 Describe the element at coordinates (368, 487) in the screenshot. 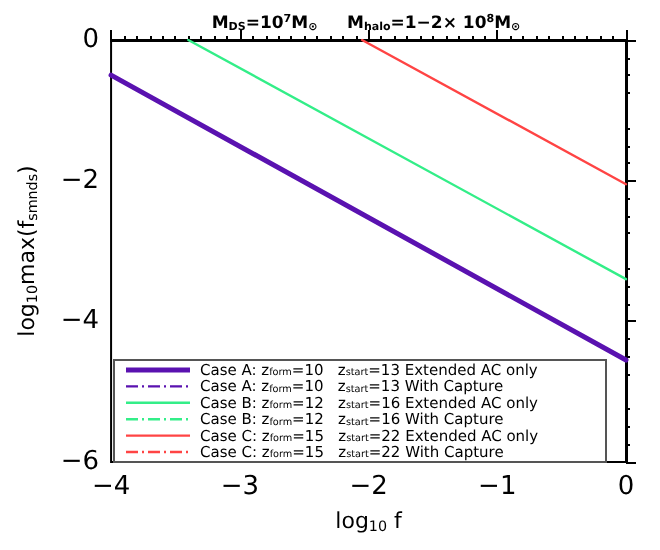

I see `x-tick-label: −2` at that location.